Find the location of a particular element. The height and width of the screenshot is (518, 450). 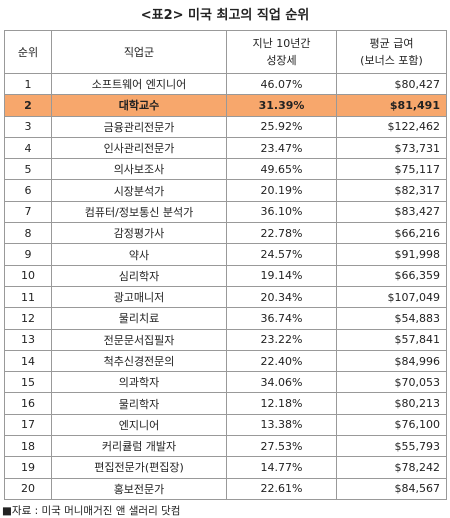

table-row: 13 전문문서집필자 23.22% $57,841 is located at coordinates (225, 339).